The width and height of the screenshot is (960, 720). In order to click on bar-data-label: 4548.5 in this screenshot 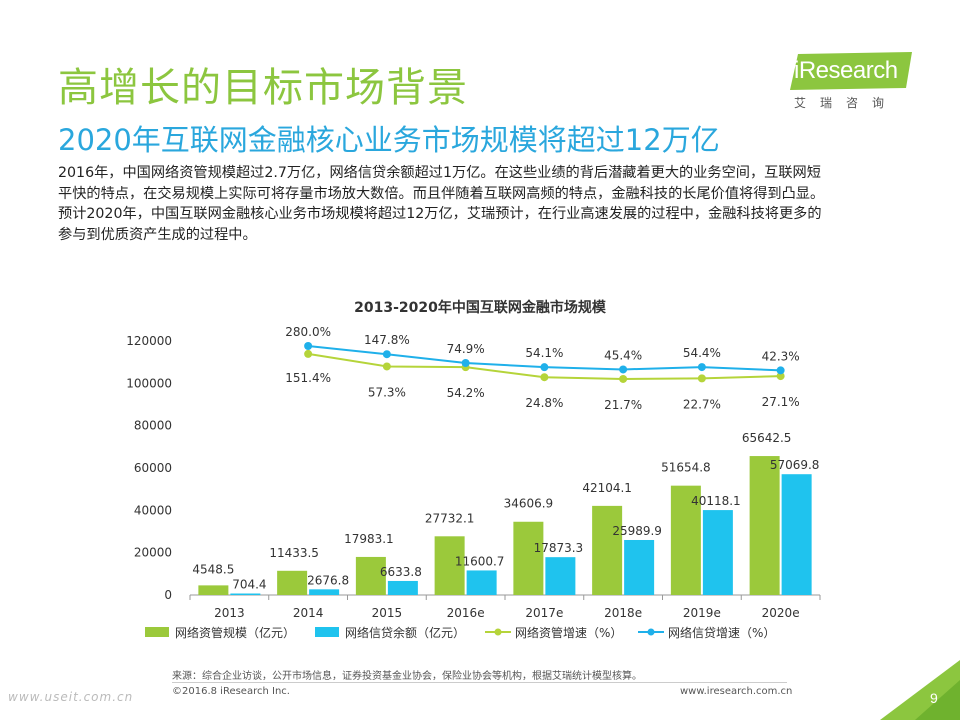, I will do `click(213, 569)`.